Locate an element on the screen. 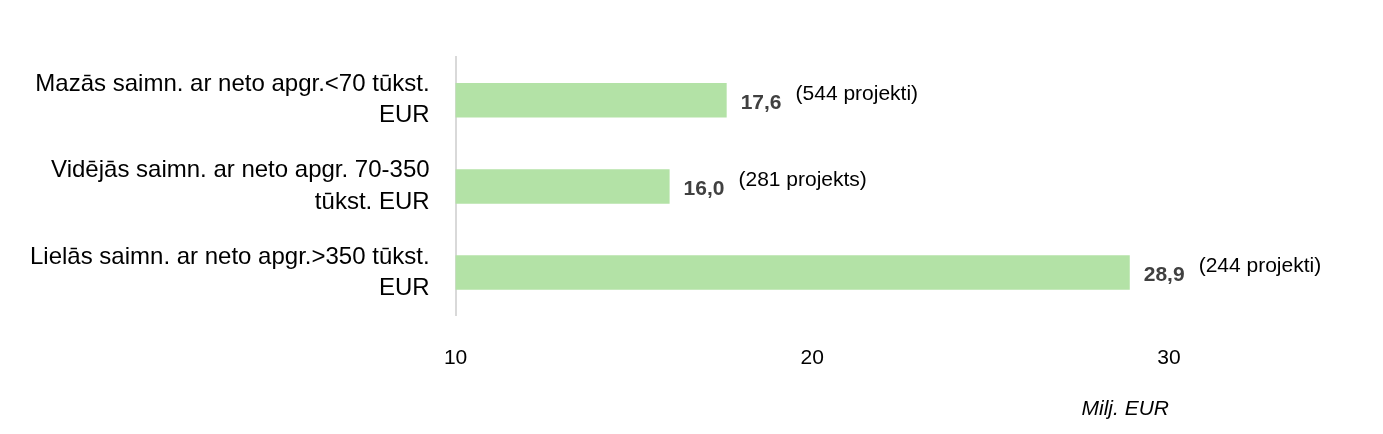 The width and height of the screenshot is (1383, 434). y-tick-label: Lielās saimn. ar neto apgr.>350 tūkst. EUR is located at coordinates (230, 270).